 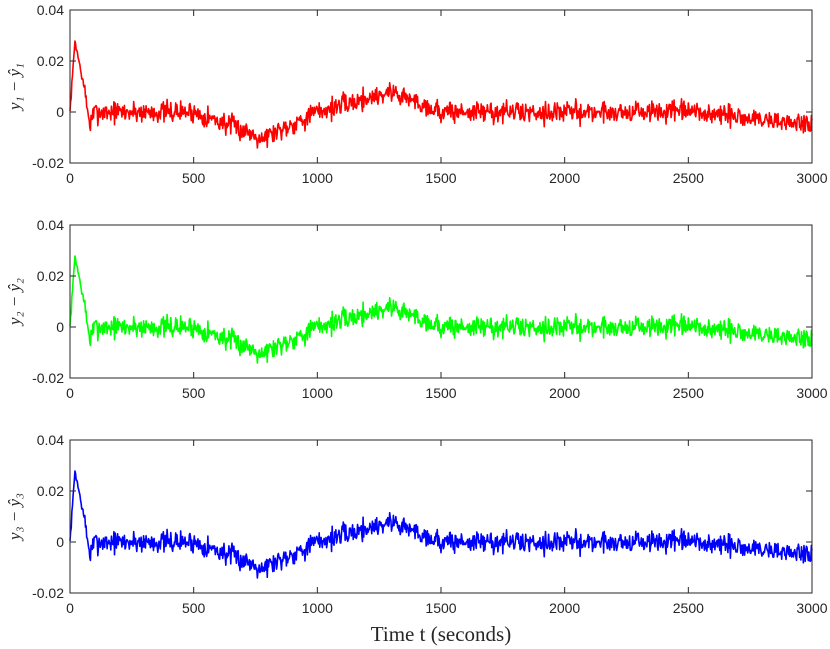 What do you see at coordinates (441, 634) in the screenshot?
I see `x-axis-label: Time t (seconds)` at bounding box center [441, 634].